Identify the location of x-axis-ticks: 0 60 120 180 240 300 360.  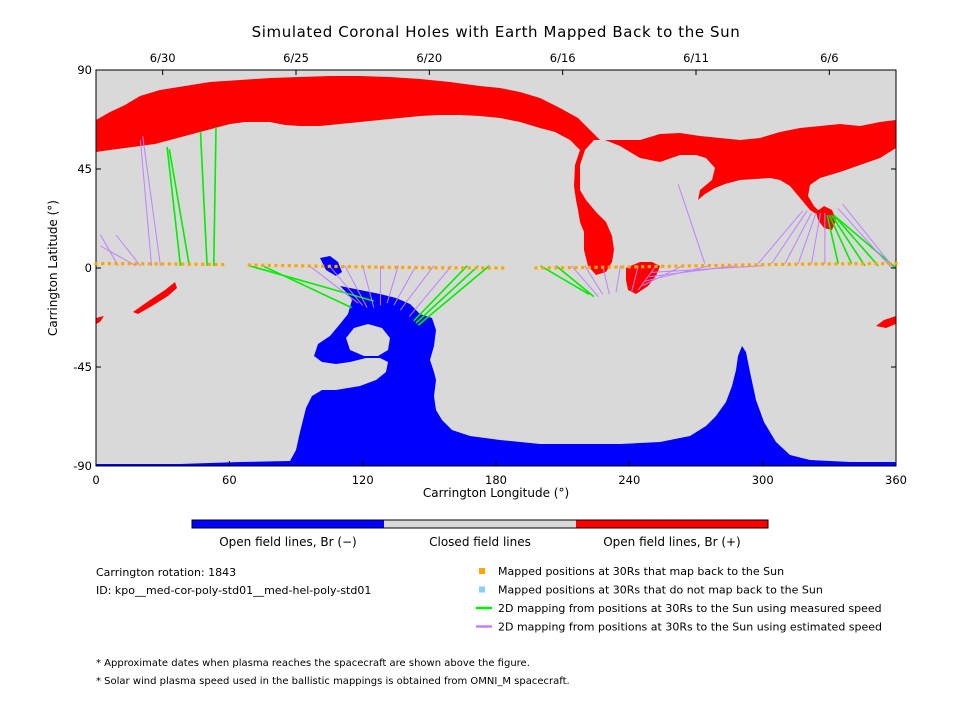
(499, 474).